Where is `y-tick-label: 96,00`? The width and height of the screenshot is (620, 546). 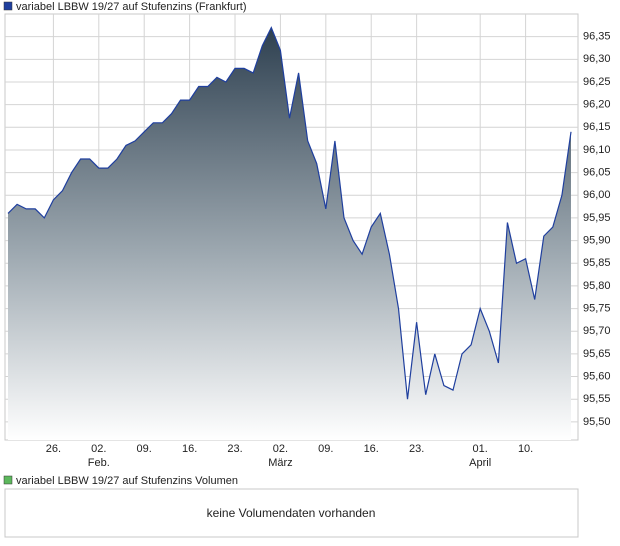 y-tick-label: 96,00 is located at coordinates (597, 195).